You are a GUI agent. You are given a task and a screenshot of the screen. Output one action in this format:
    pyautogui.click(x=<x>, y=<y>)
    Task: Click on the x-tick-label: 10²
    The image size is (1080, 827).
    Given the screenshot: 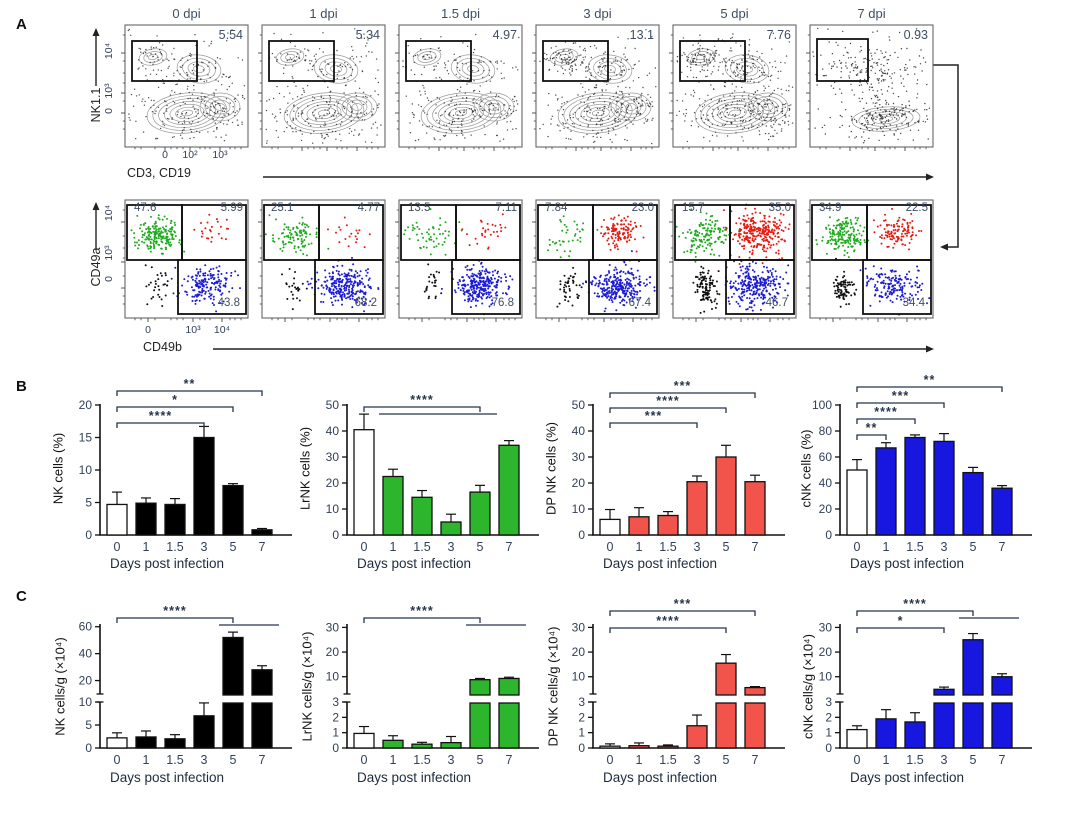 What is the action you would take?
    pyautogui.click(x=190, y=155)
    